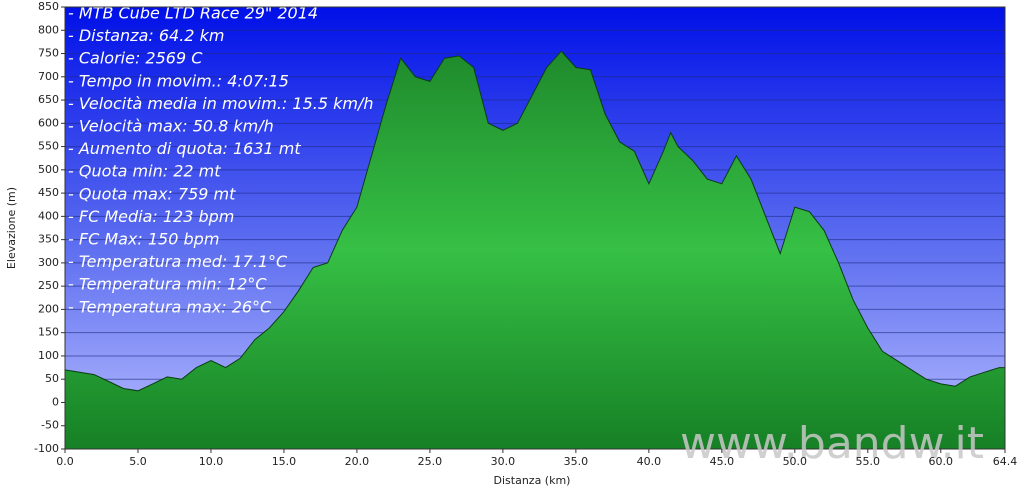 This screenshot has width=1024, height=494. Describe the element at coordinates (138, 461) in the screenshot. I see `x-tick-label: 5.0` at that location.